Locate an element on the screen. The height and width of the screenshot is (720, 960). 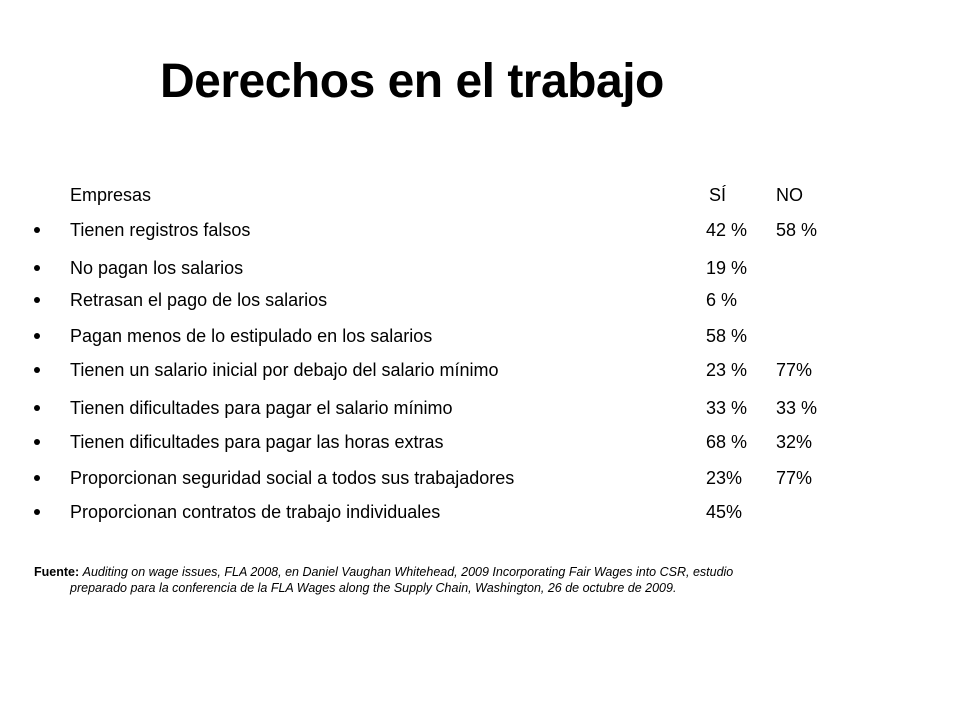
item-label: No pagan los salarios is located at coordinates (157, 268).